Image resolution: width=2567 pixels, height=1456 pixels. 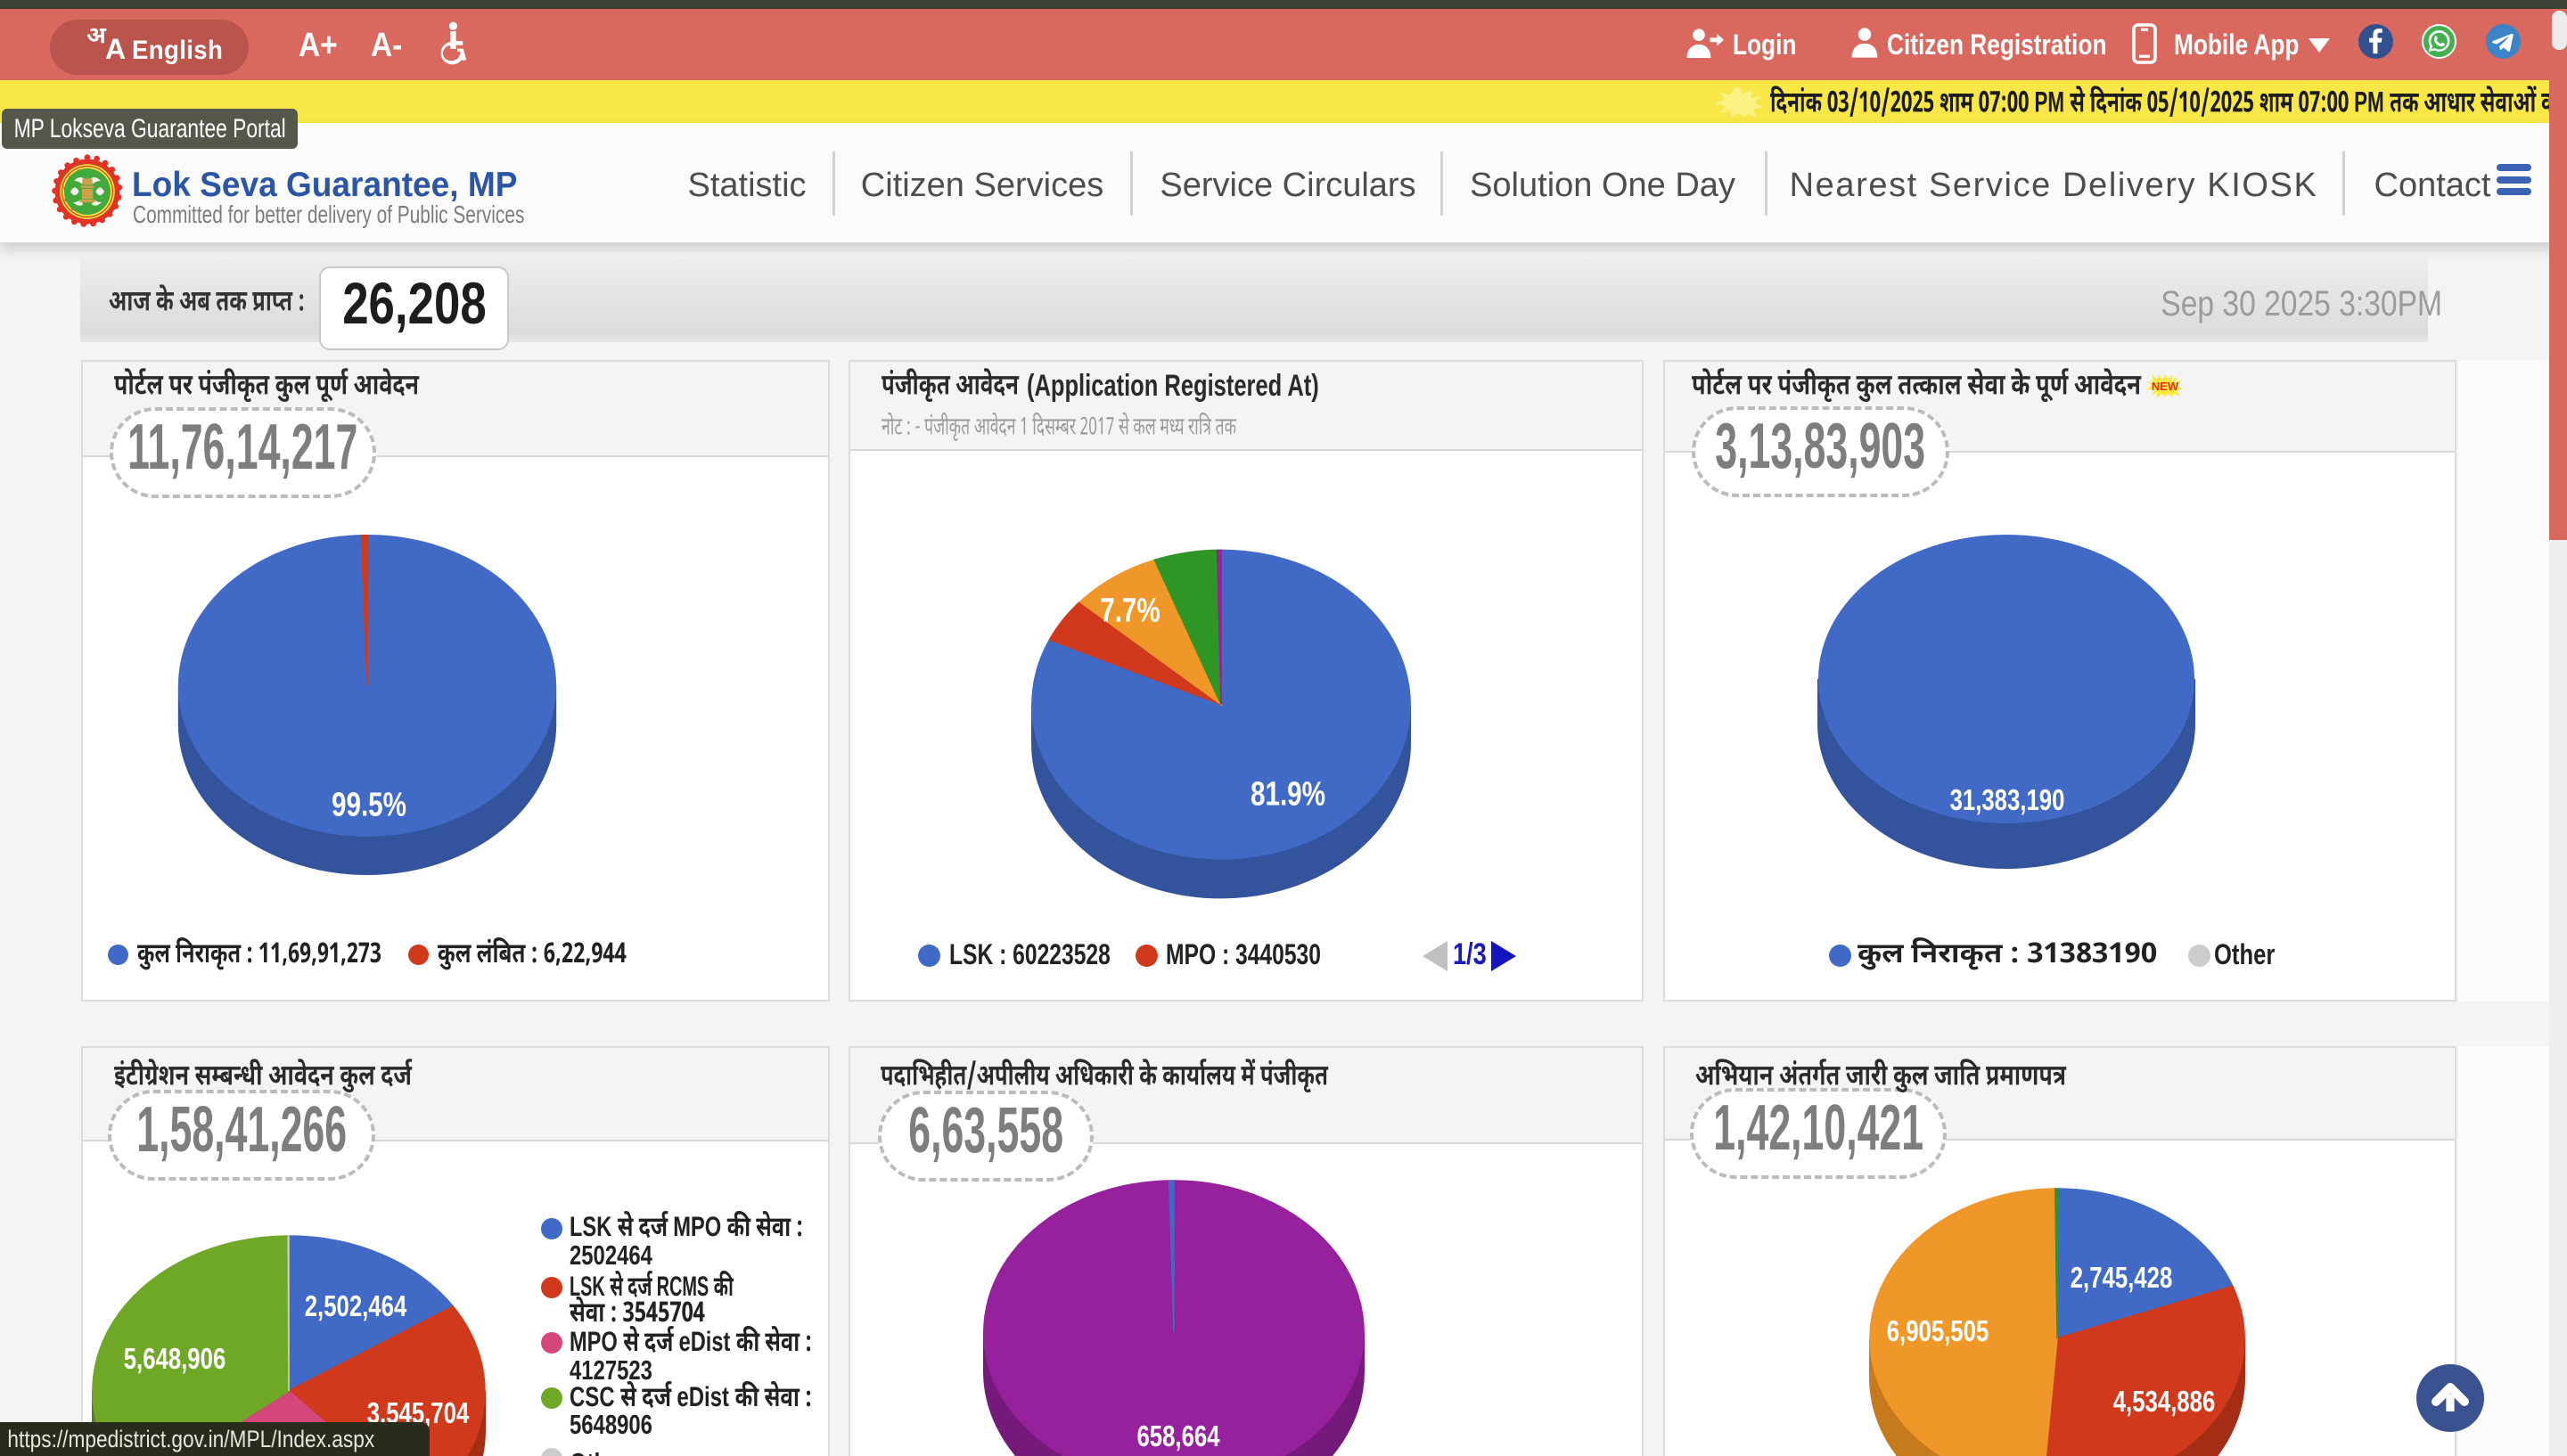 What do you see at coordinates (2165, 386) in the screenshot?
I see `svg-text: NEW` at bounding box center [2165, 386].